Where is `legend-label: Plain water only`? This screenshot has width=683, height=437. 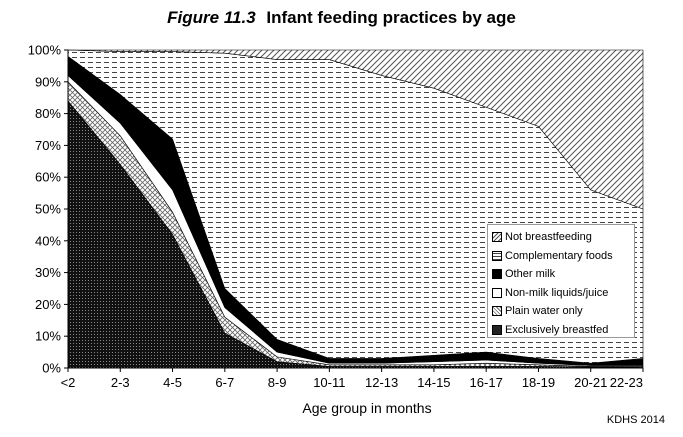 legend-label: Plain water only is located at coordinates (544, 311).